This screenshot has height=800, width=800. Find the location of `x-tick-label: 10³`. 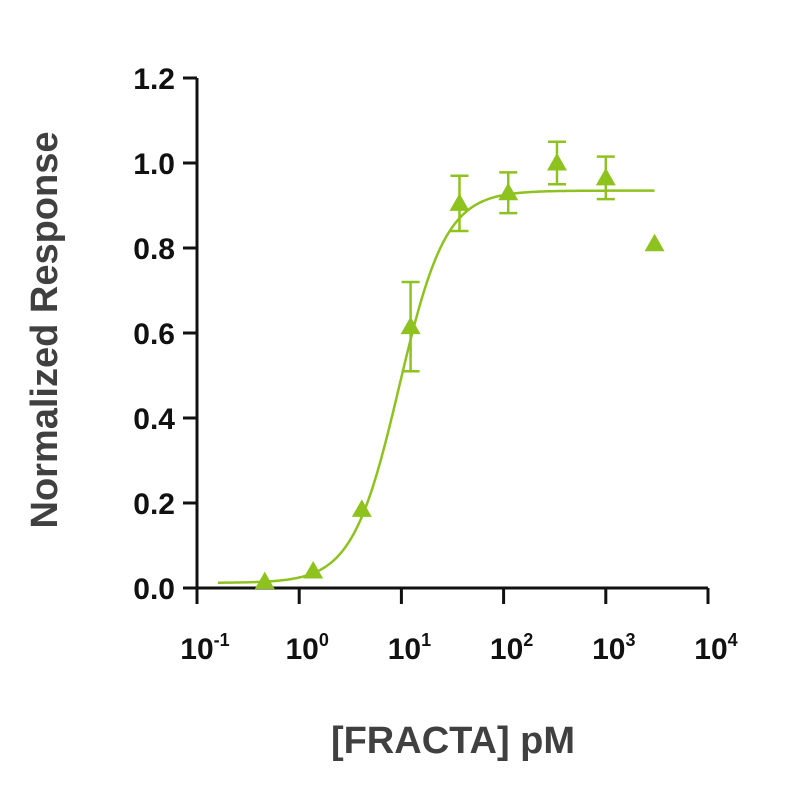

x-tick-label: 10³ is located at coordinates (613, 648).